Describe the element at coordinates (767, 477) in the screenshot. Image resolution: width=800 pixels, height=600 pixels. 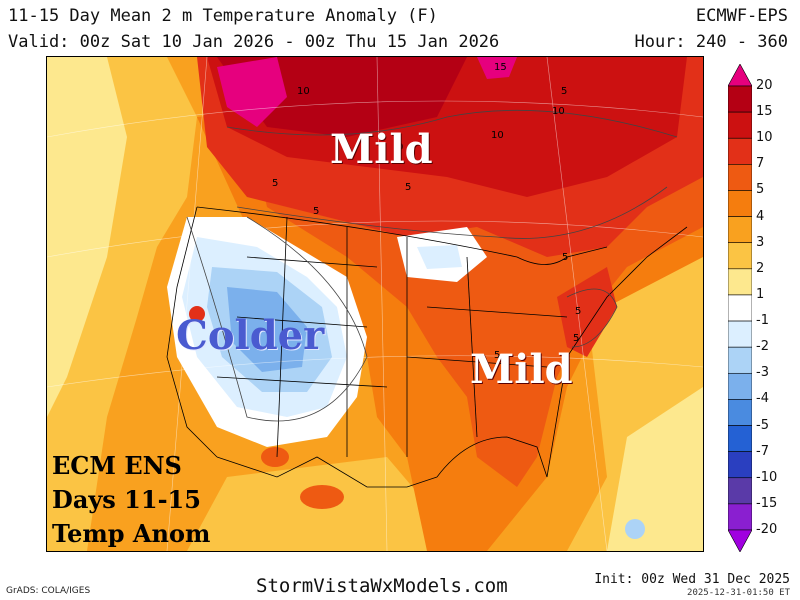
I see `colorbar-tick-label: -10` at that location.